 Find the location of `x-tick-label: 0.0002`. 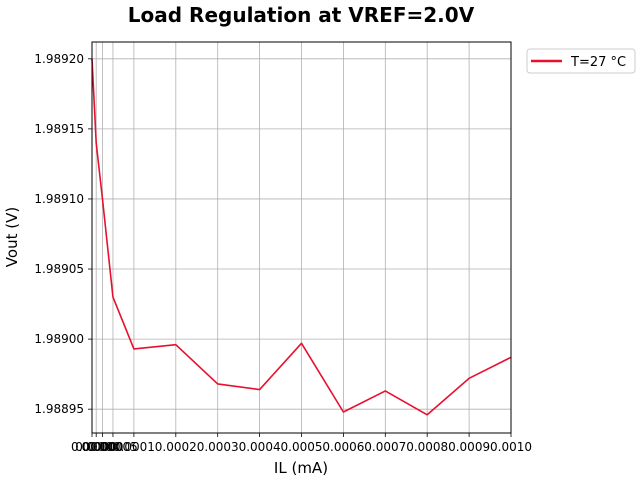

x-tick-label: 0.0002 is located at coordinates (176, 447).